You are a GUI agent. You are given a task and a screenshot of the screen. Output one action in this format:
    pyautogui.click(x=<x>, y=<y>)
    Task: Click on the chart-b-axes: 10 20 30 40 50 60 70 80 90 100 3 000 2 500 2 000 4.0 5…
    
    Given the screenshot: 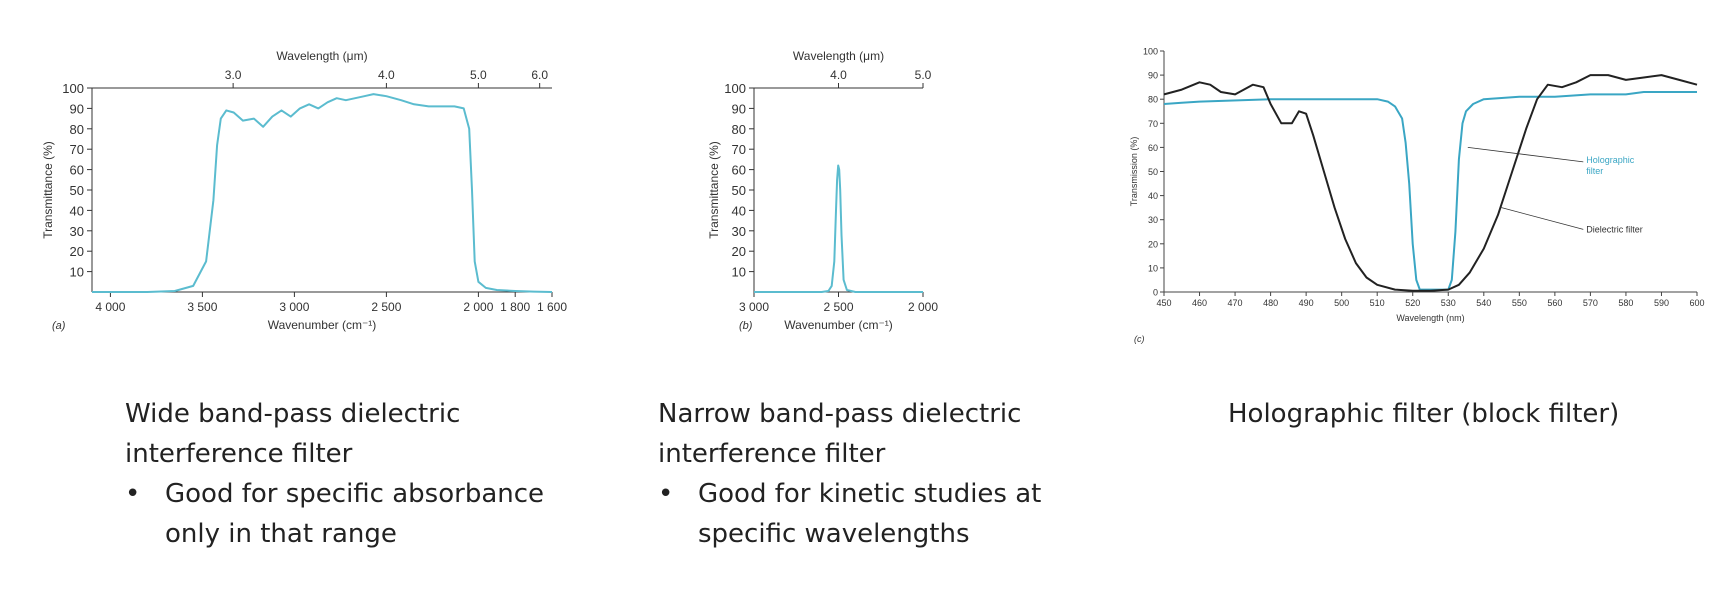 What is the action you would take?
    pyautogui.click(x=822, y=190)
    